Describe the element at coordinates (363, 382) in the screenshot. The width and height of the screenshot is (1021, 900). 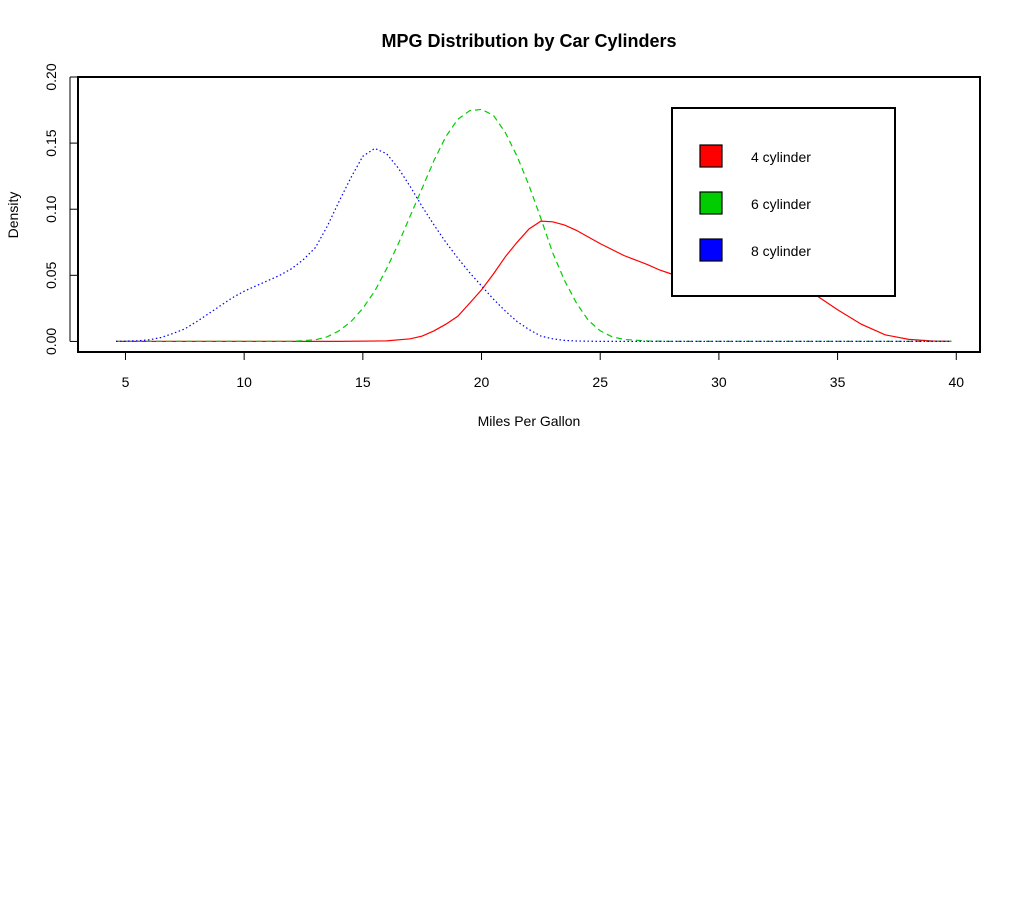
I see `x-tick-label: 15` at that location.